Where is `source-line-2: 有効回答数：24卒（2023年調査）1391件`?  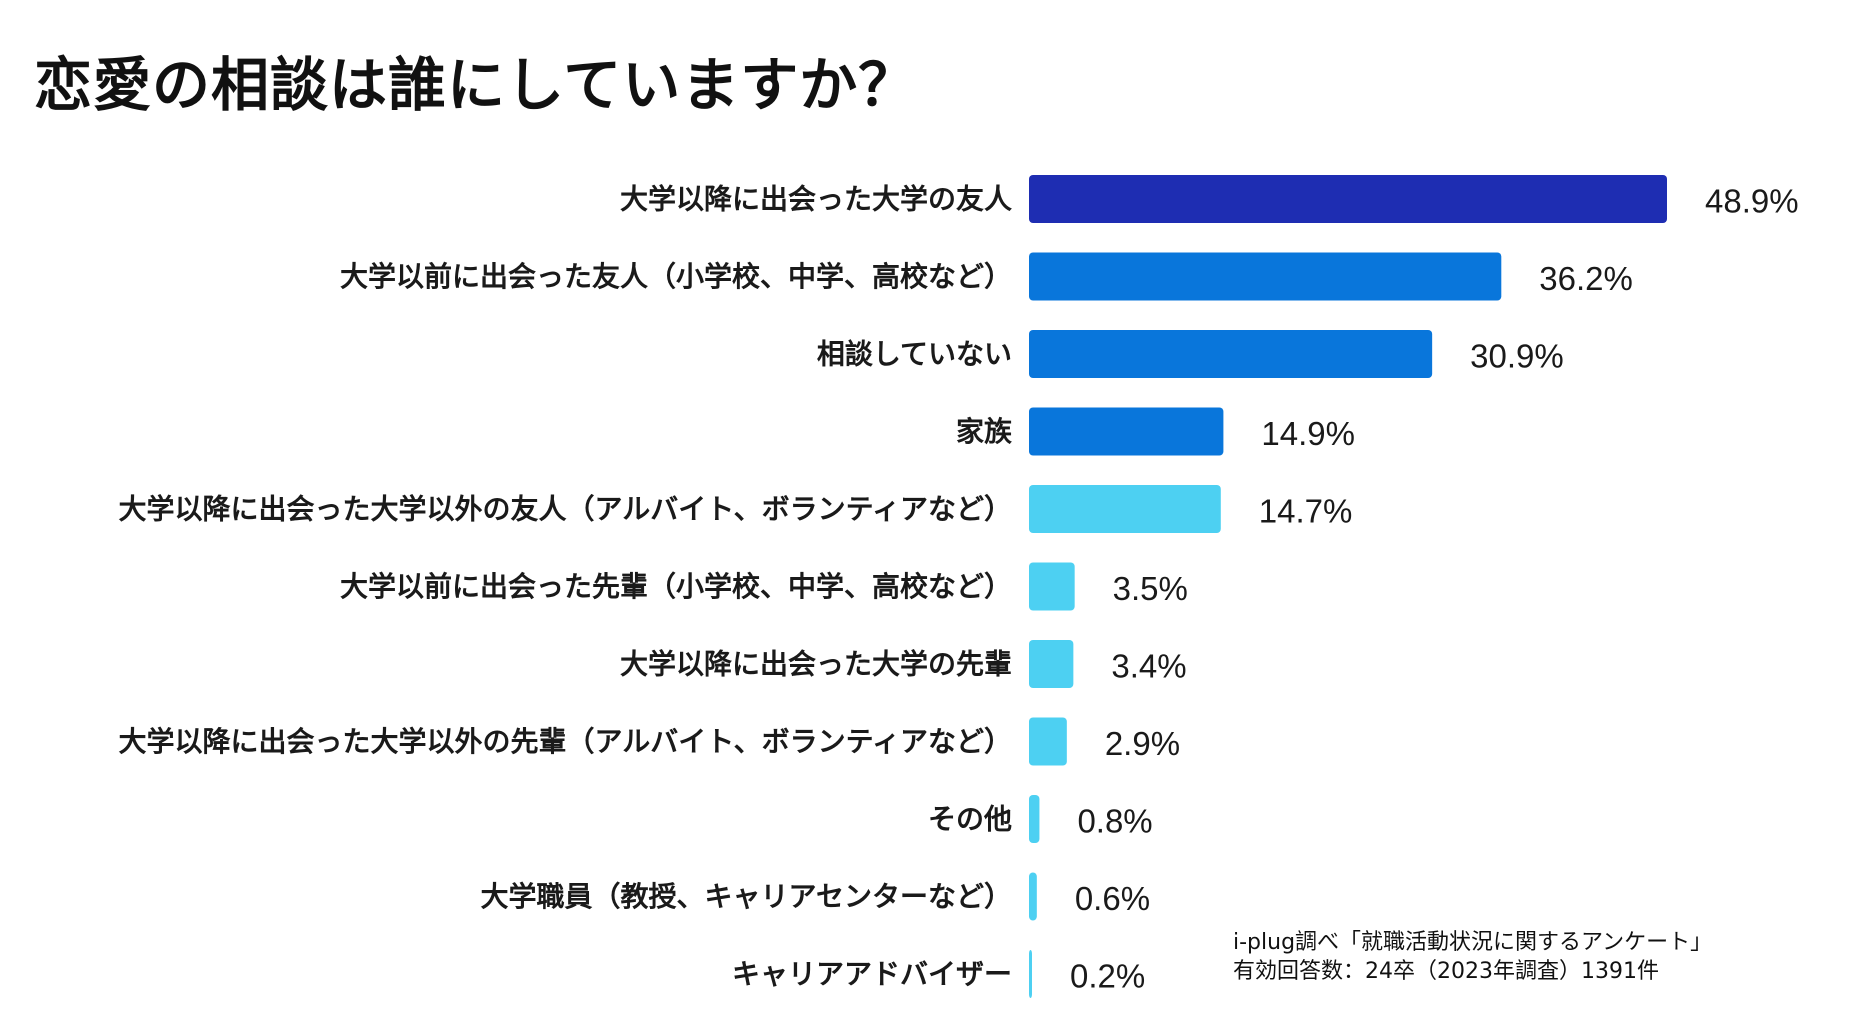 source-line-2: 有効回答数：24卒（2023年調査）1391件 is located at coordinates (1446, 971).